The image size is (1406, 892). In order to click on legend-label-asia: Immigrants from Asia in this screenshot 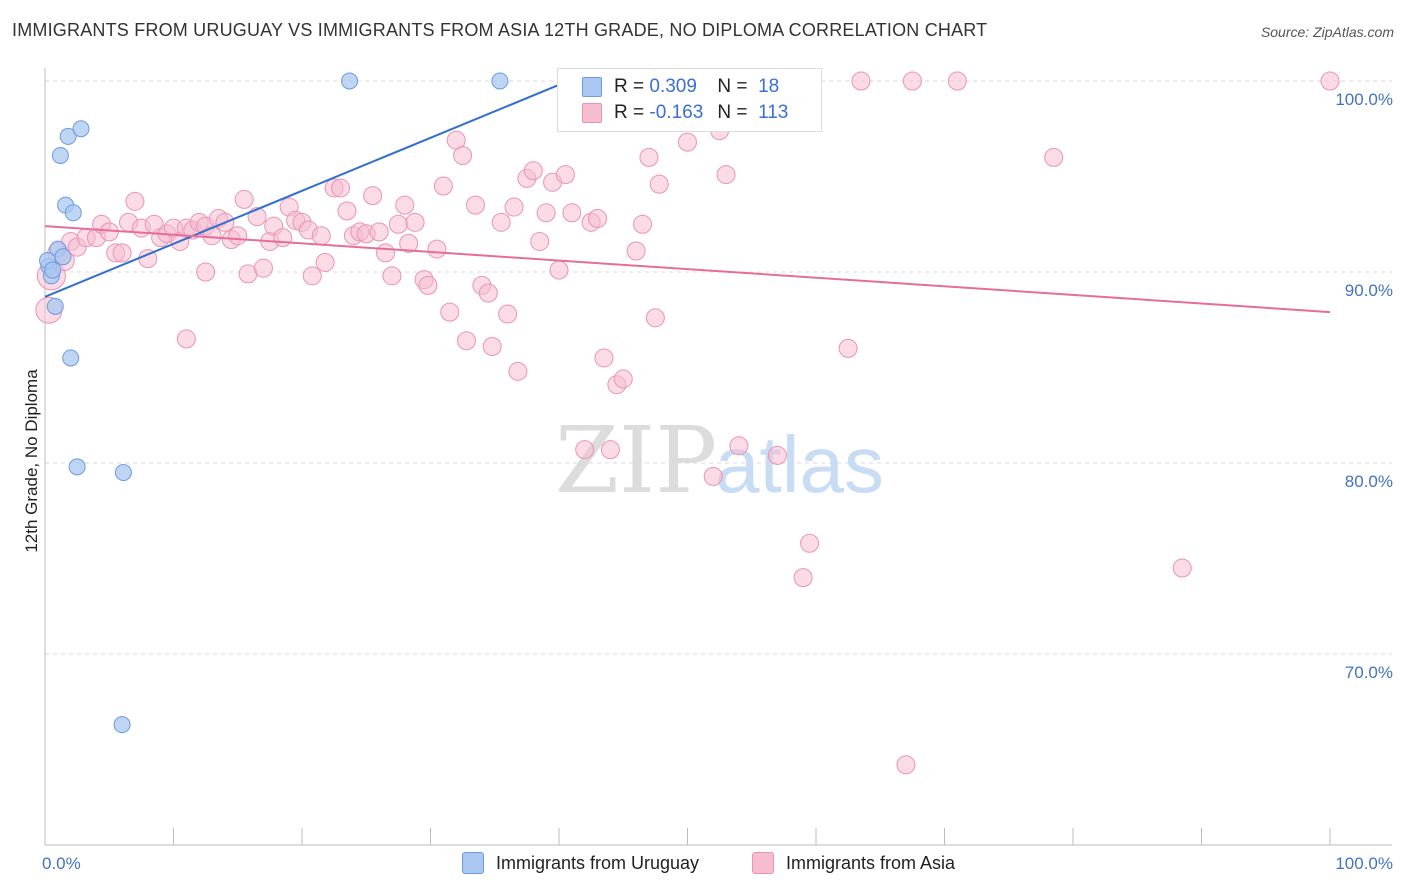, I will do `click(871, 862)`.